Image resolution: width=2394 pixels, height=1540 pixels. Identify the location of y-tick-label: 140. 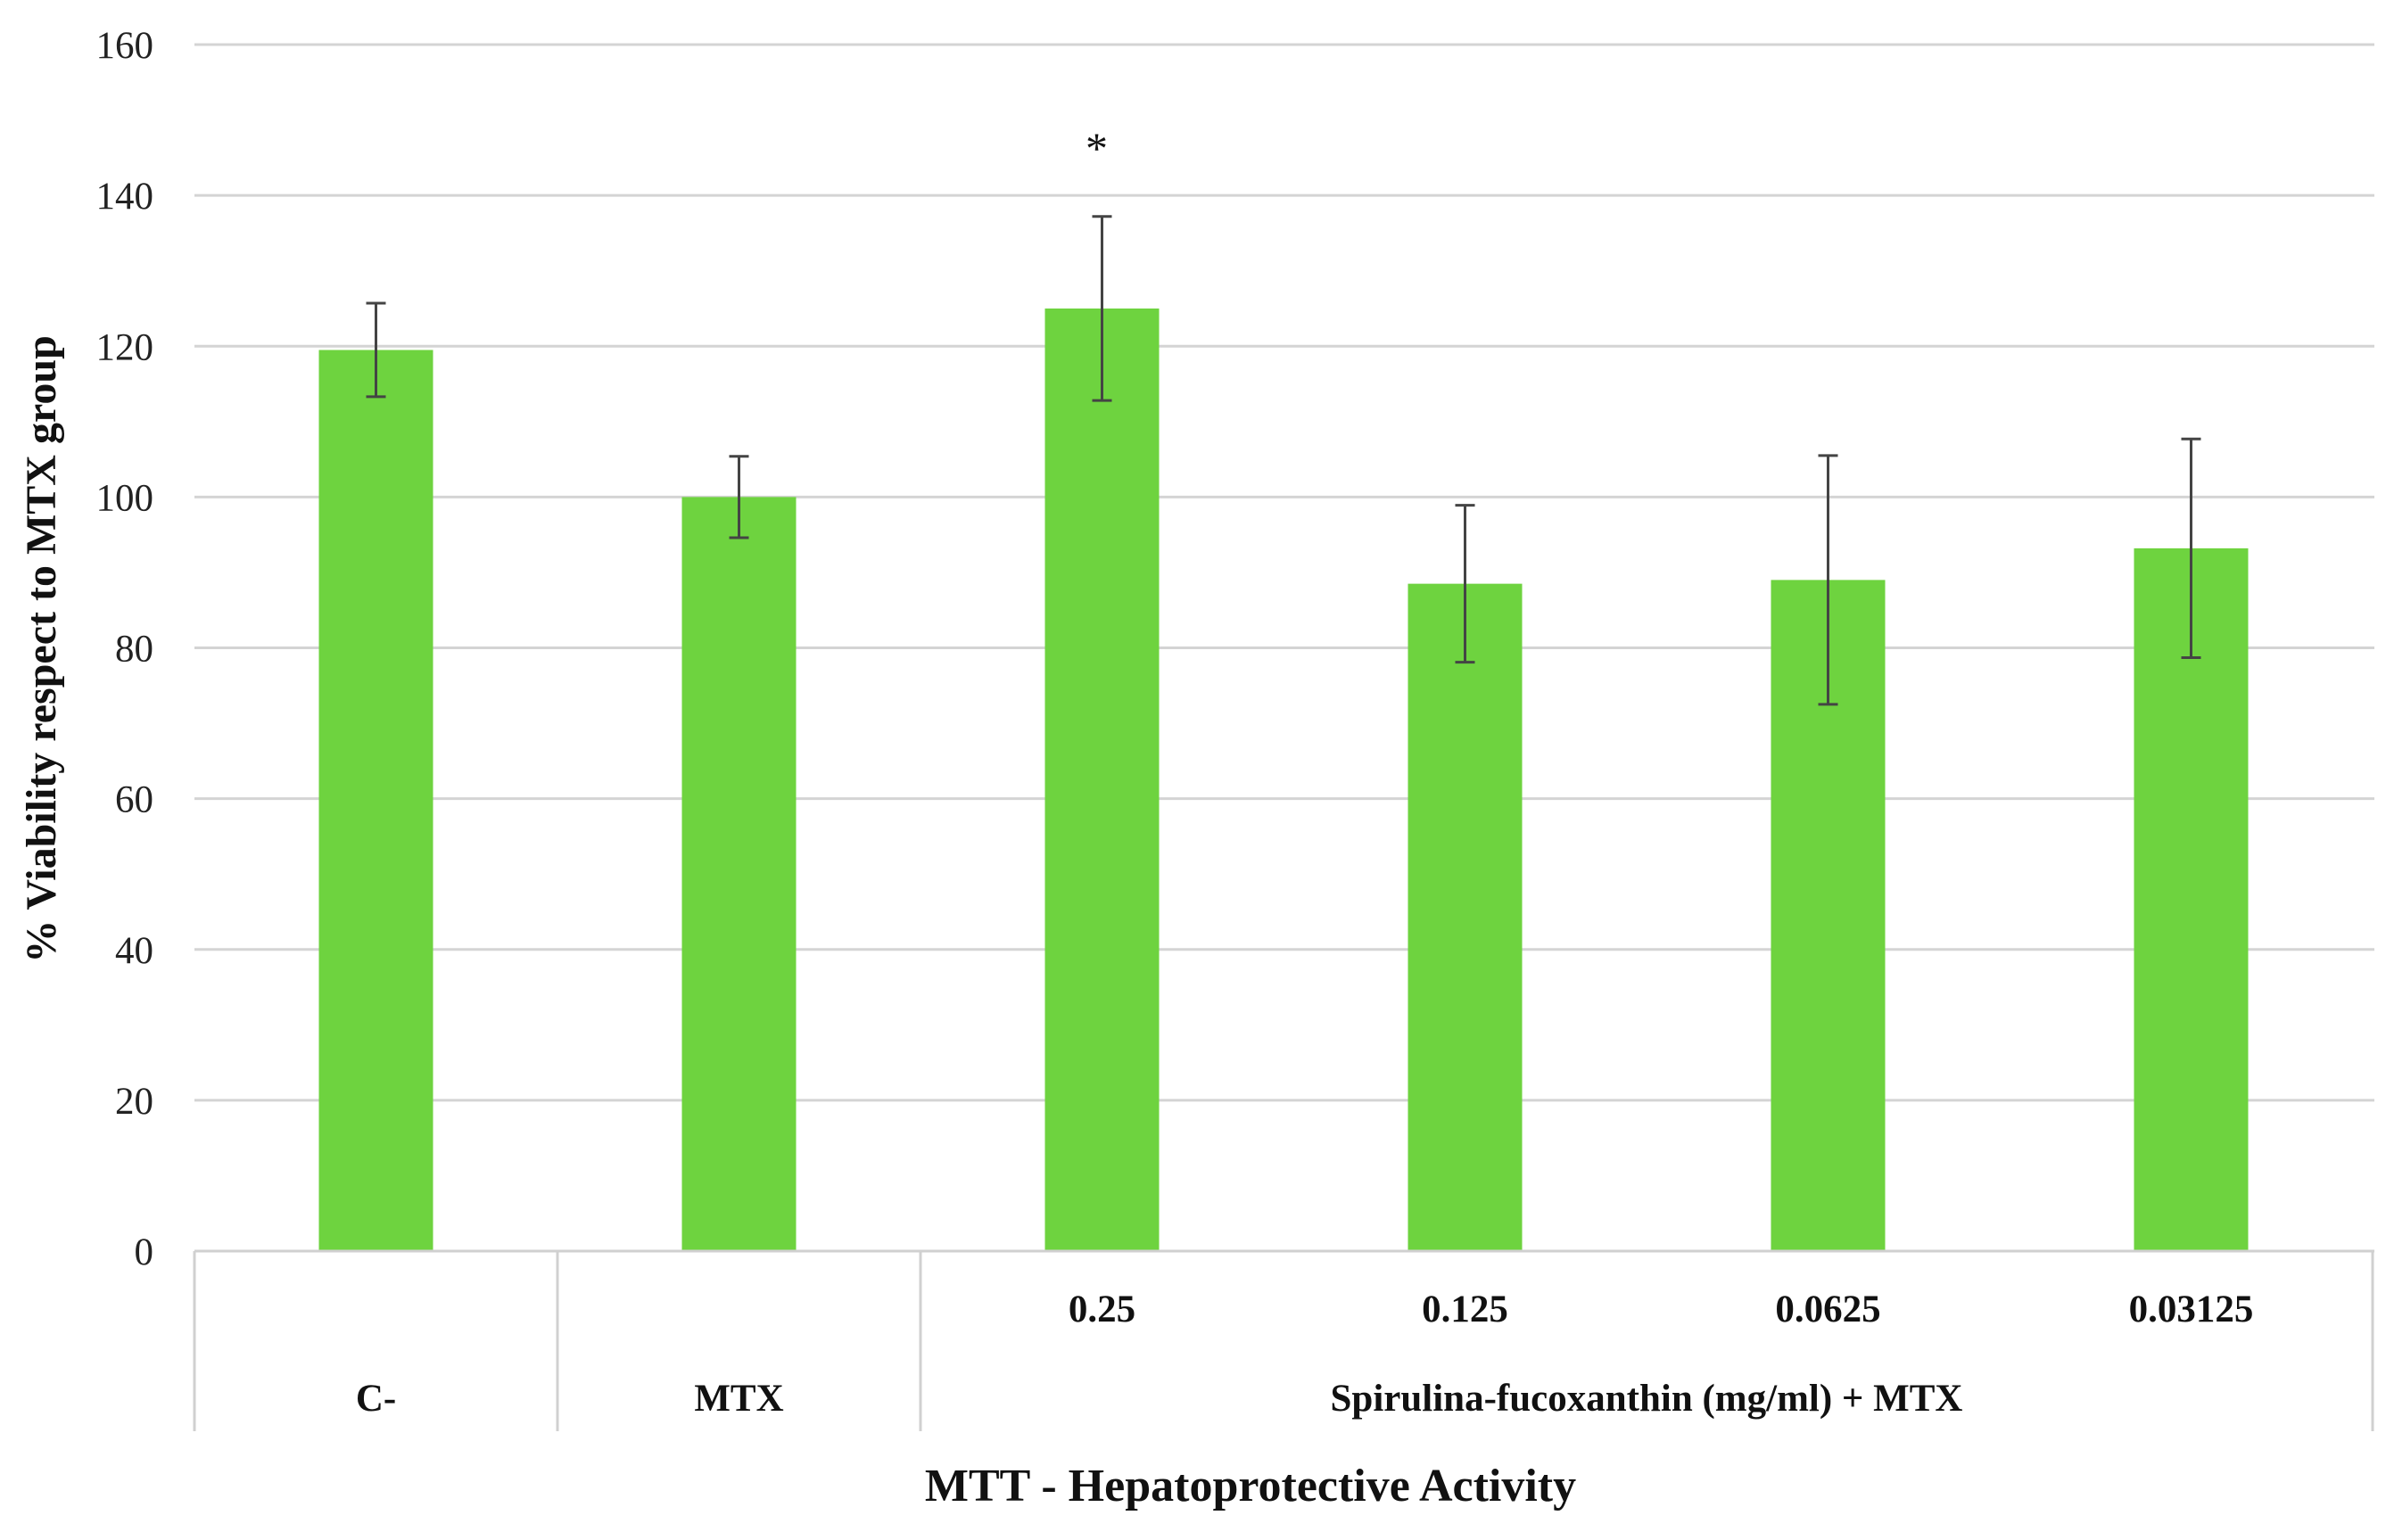
(125, 197).